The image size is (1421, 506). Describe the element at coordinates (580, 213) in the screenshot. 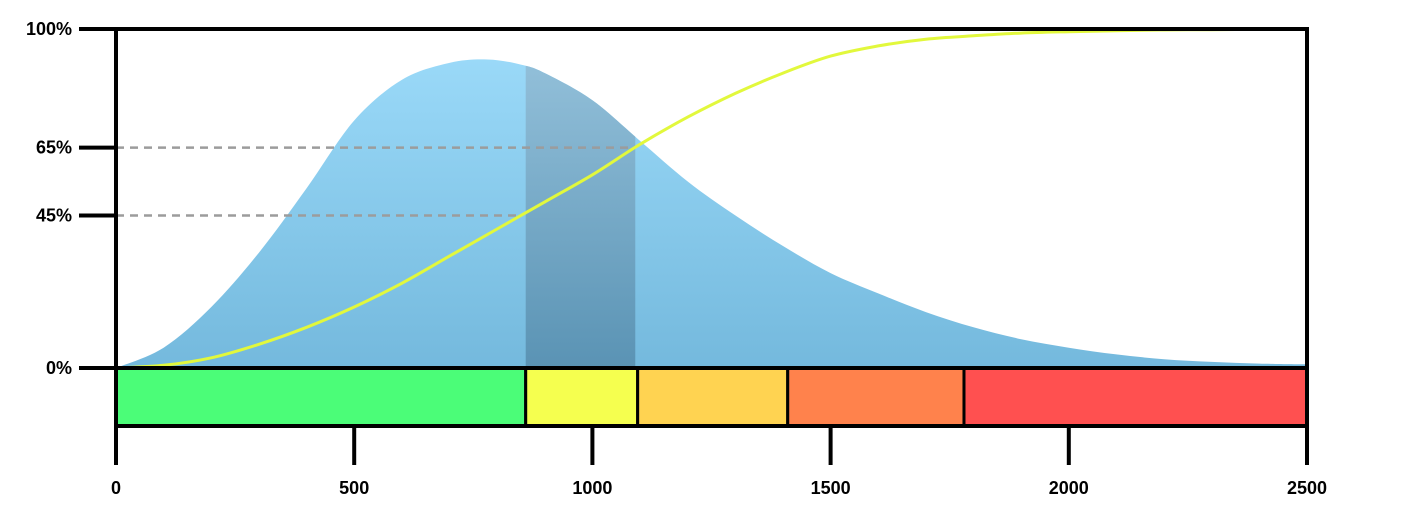

I see `highlight-band` at that location.